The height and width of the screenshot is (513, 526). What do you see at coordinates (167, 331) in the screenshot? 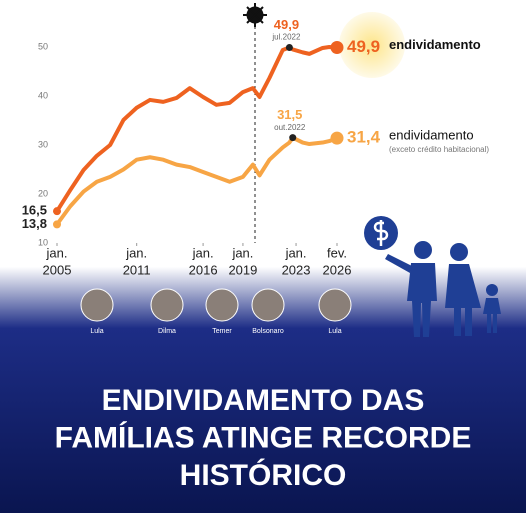
I see `president-name: Dilma` at bounding box center [167, 331].